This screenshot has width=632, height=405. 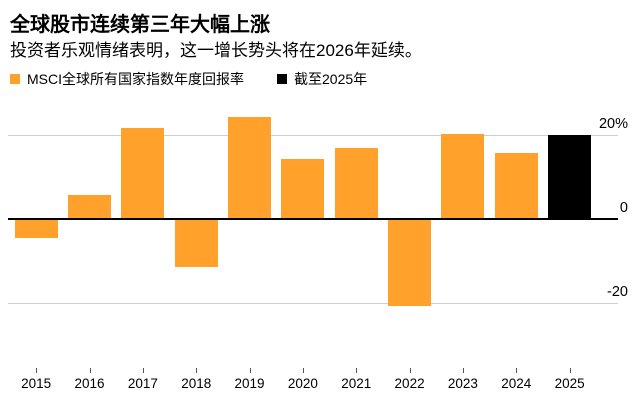 What do you see at coordinates (15, 79) in the screenshot?
I see `msci-series-swatch-icon` at bounding box center [15, 79].